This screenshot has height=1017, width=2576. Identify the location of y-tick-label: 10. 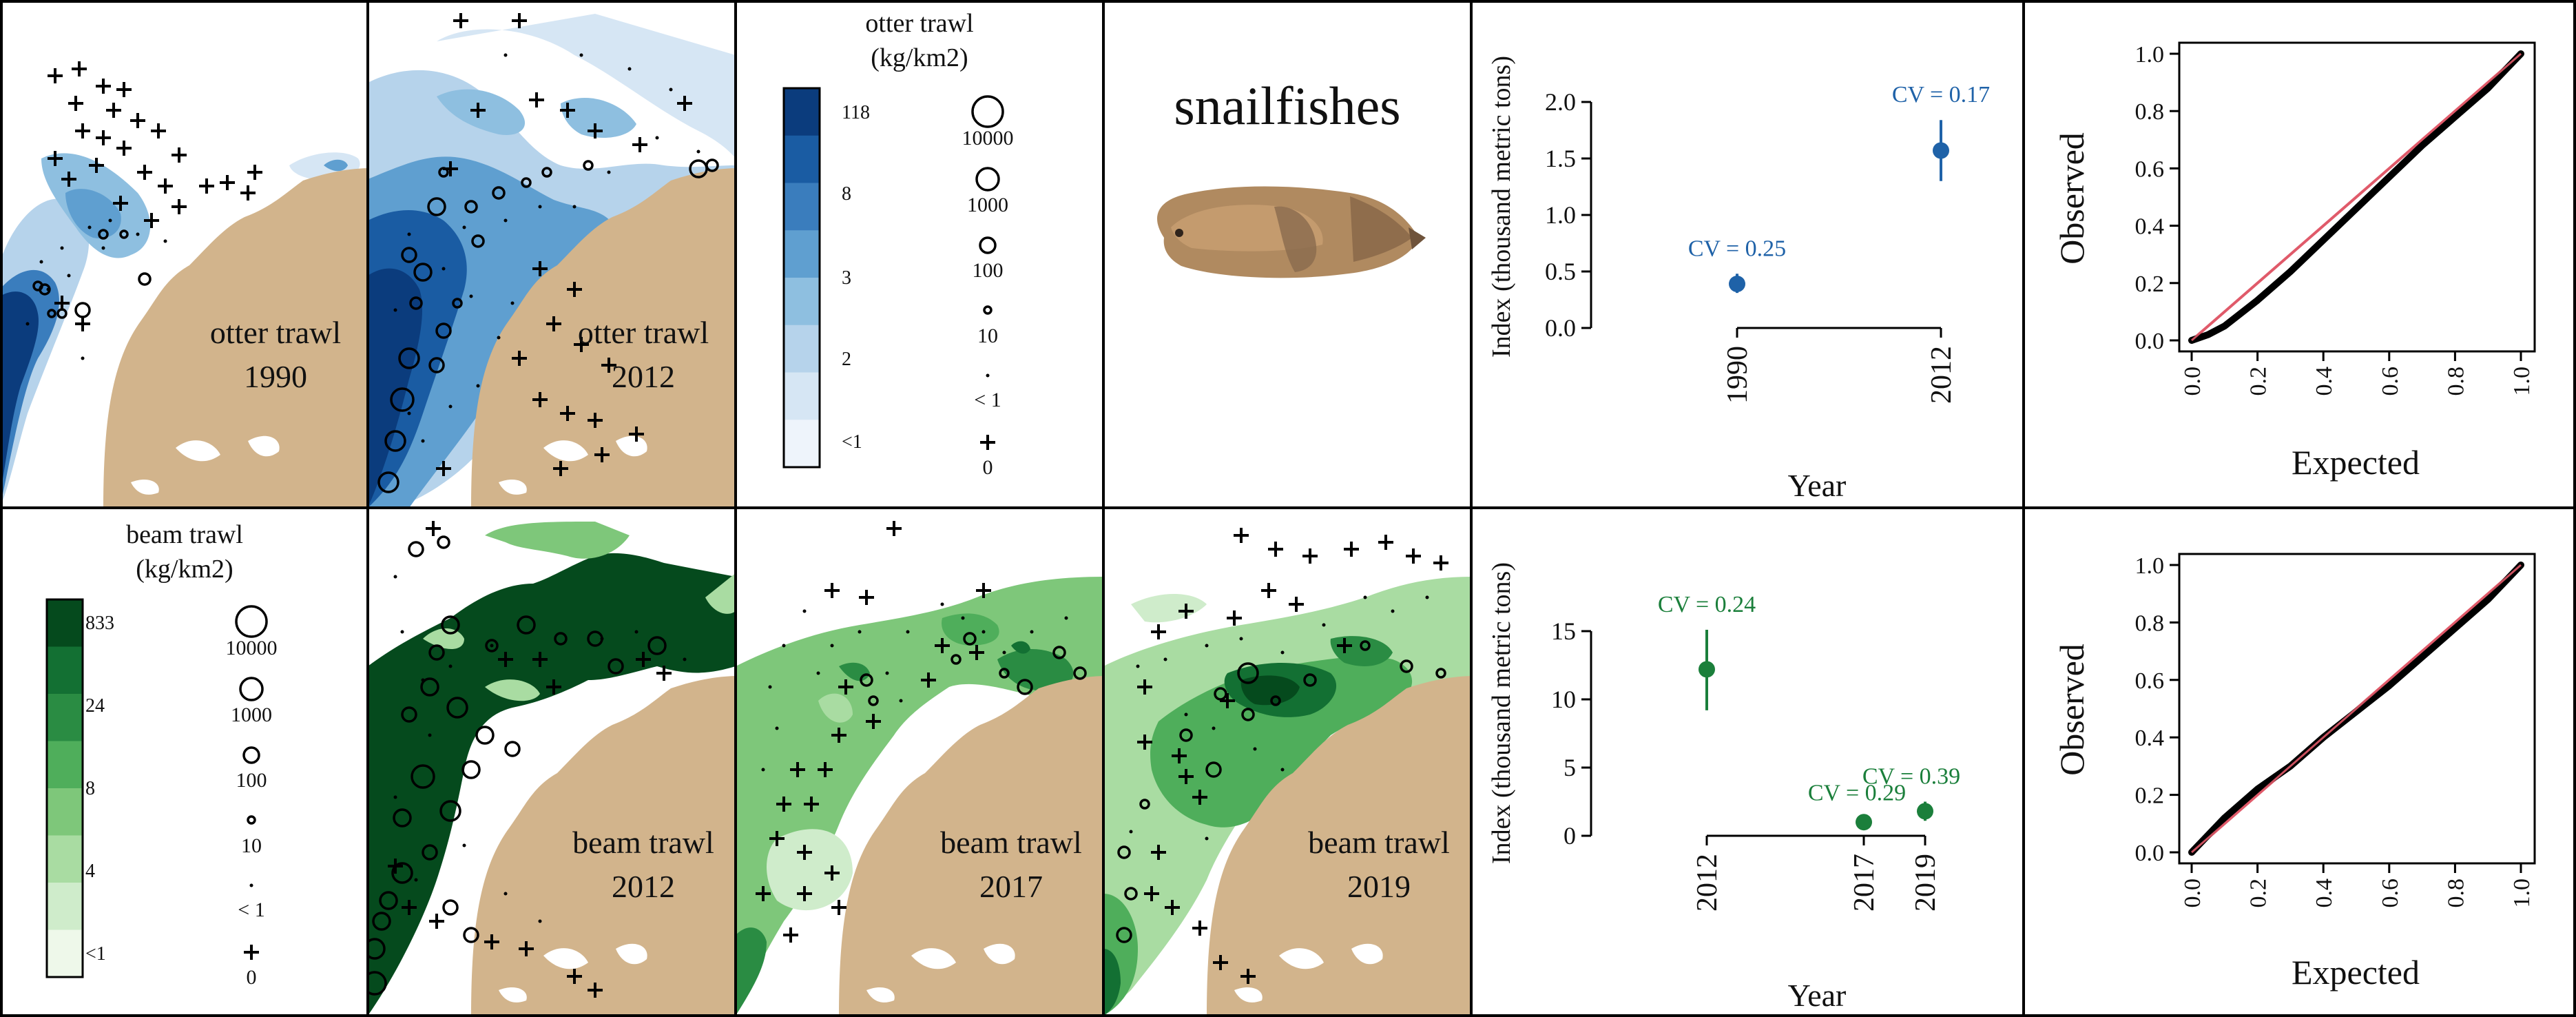
(1563, 699).